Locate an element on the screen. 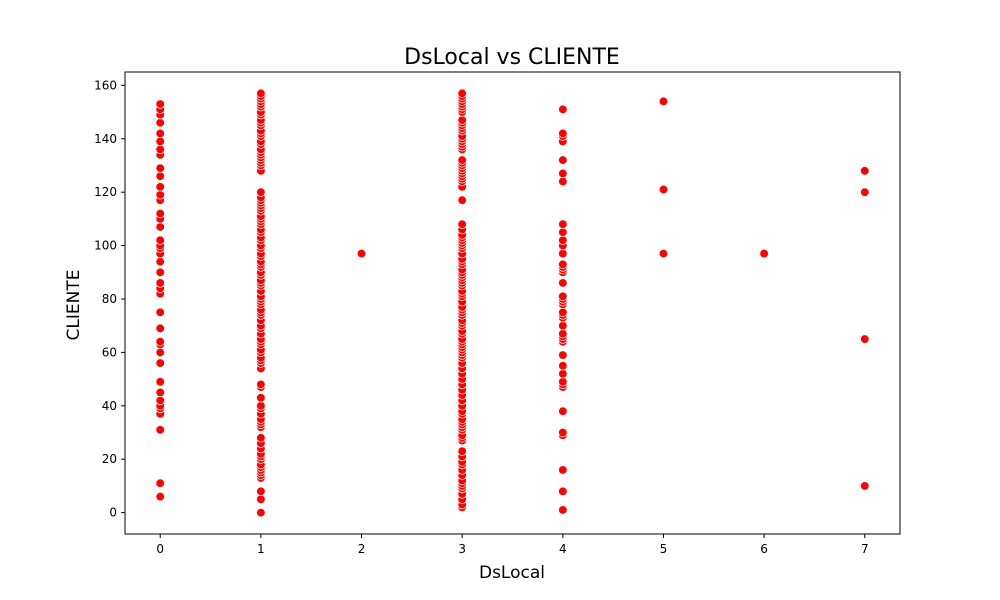 The height and width of the screenshot is (600, 1000). y-tick-label: 60 is located at coordinates (109, 352).